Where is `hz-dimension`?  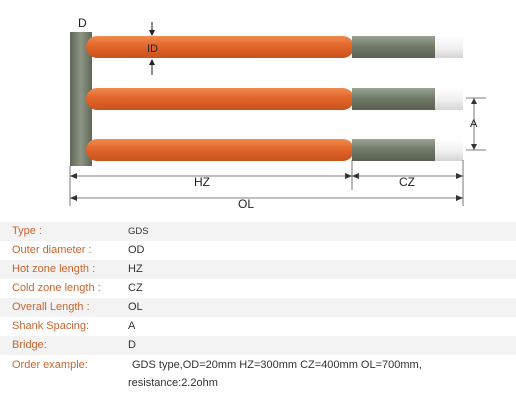
hz-dimension is located at coordinates (211, 176).